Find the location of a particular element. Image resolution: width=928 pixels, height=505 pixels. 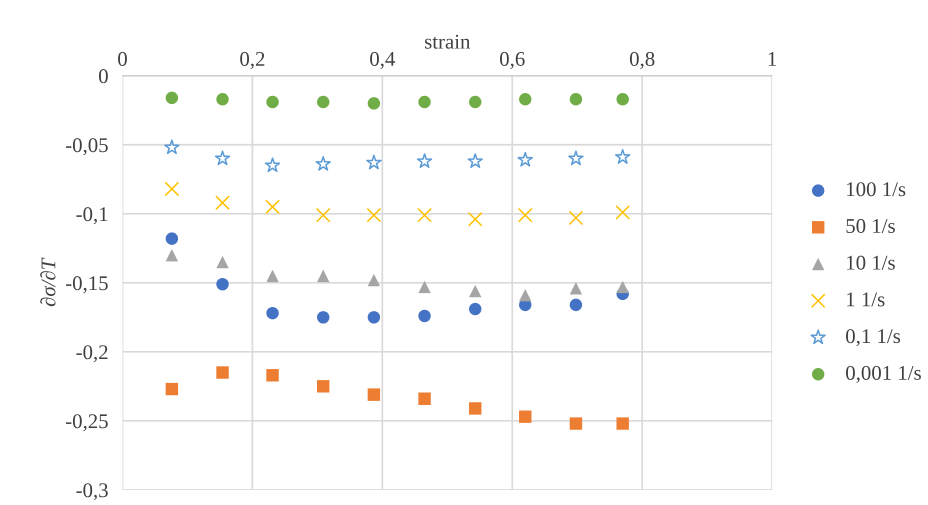

legend-label: 100 1/s is located at coordinates (876, 189).